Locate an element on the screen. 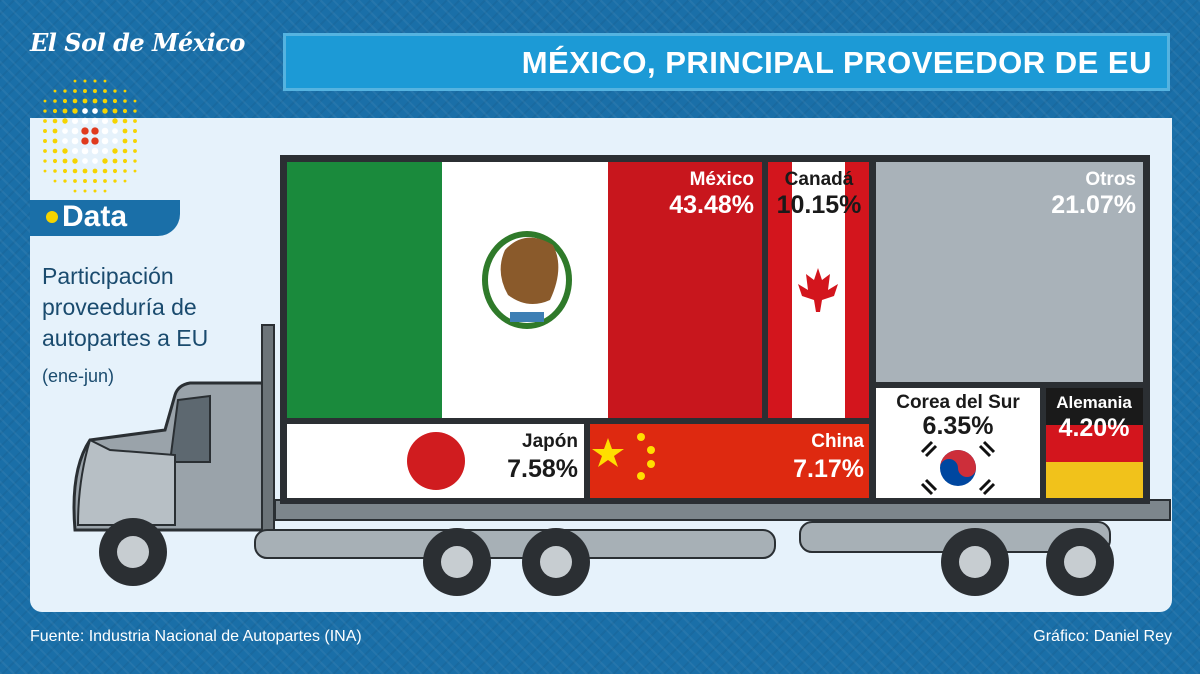  cell-canada: Canadá 10.15% is located at coordinates (818, 290).